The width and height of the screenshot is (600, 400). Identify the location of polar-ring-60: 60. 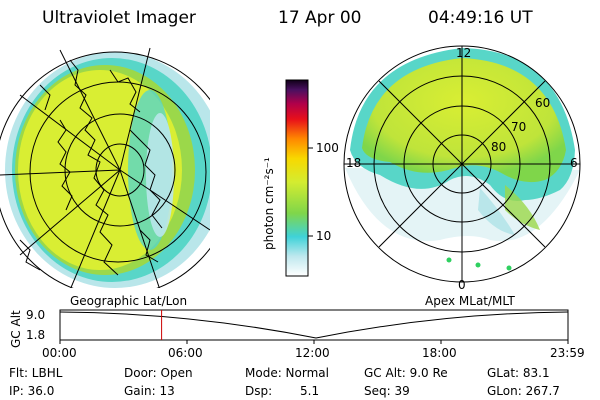
(543, 103).